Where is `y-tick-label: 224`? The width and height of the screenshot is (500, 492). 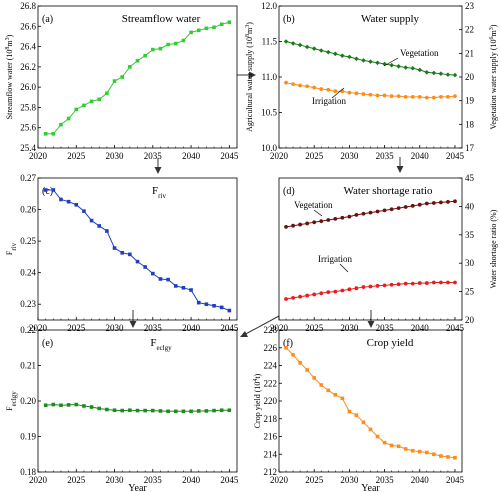 y-tick-label: 224 is located at coordinates (271, 366).